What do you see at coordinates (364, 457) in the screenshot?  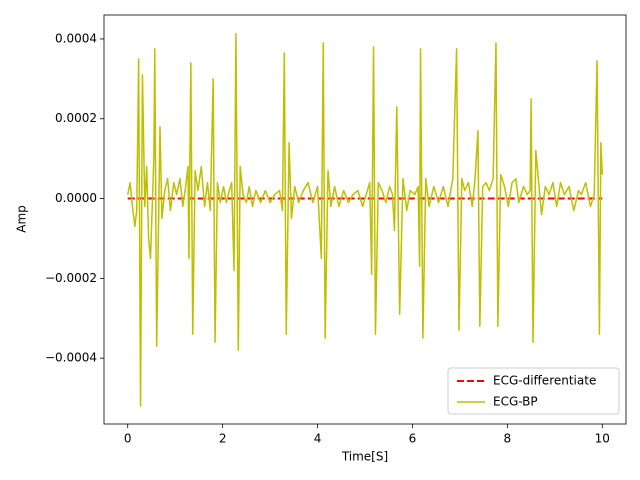 I see `x-axis-label: Time[S]` at bounding box center [364, 457].